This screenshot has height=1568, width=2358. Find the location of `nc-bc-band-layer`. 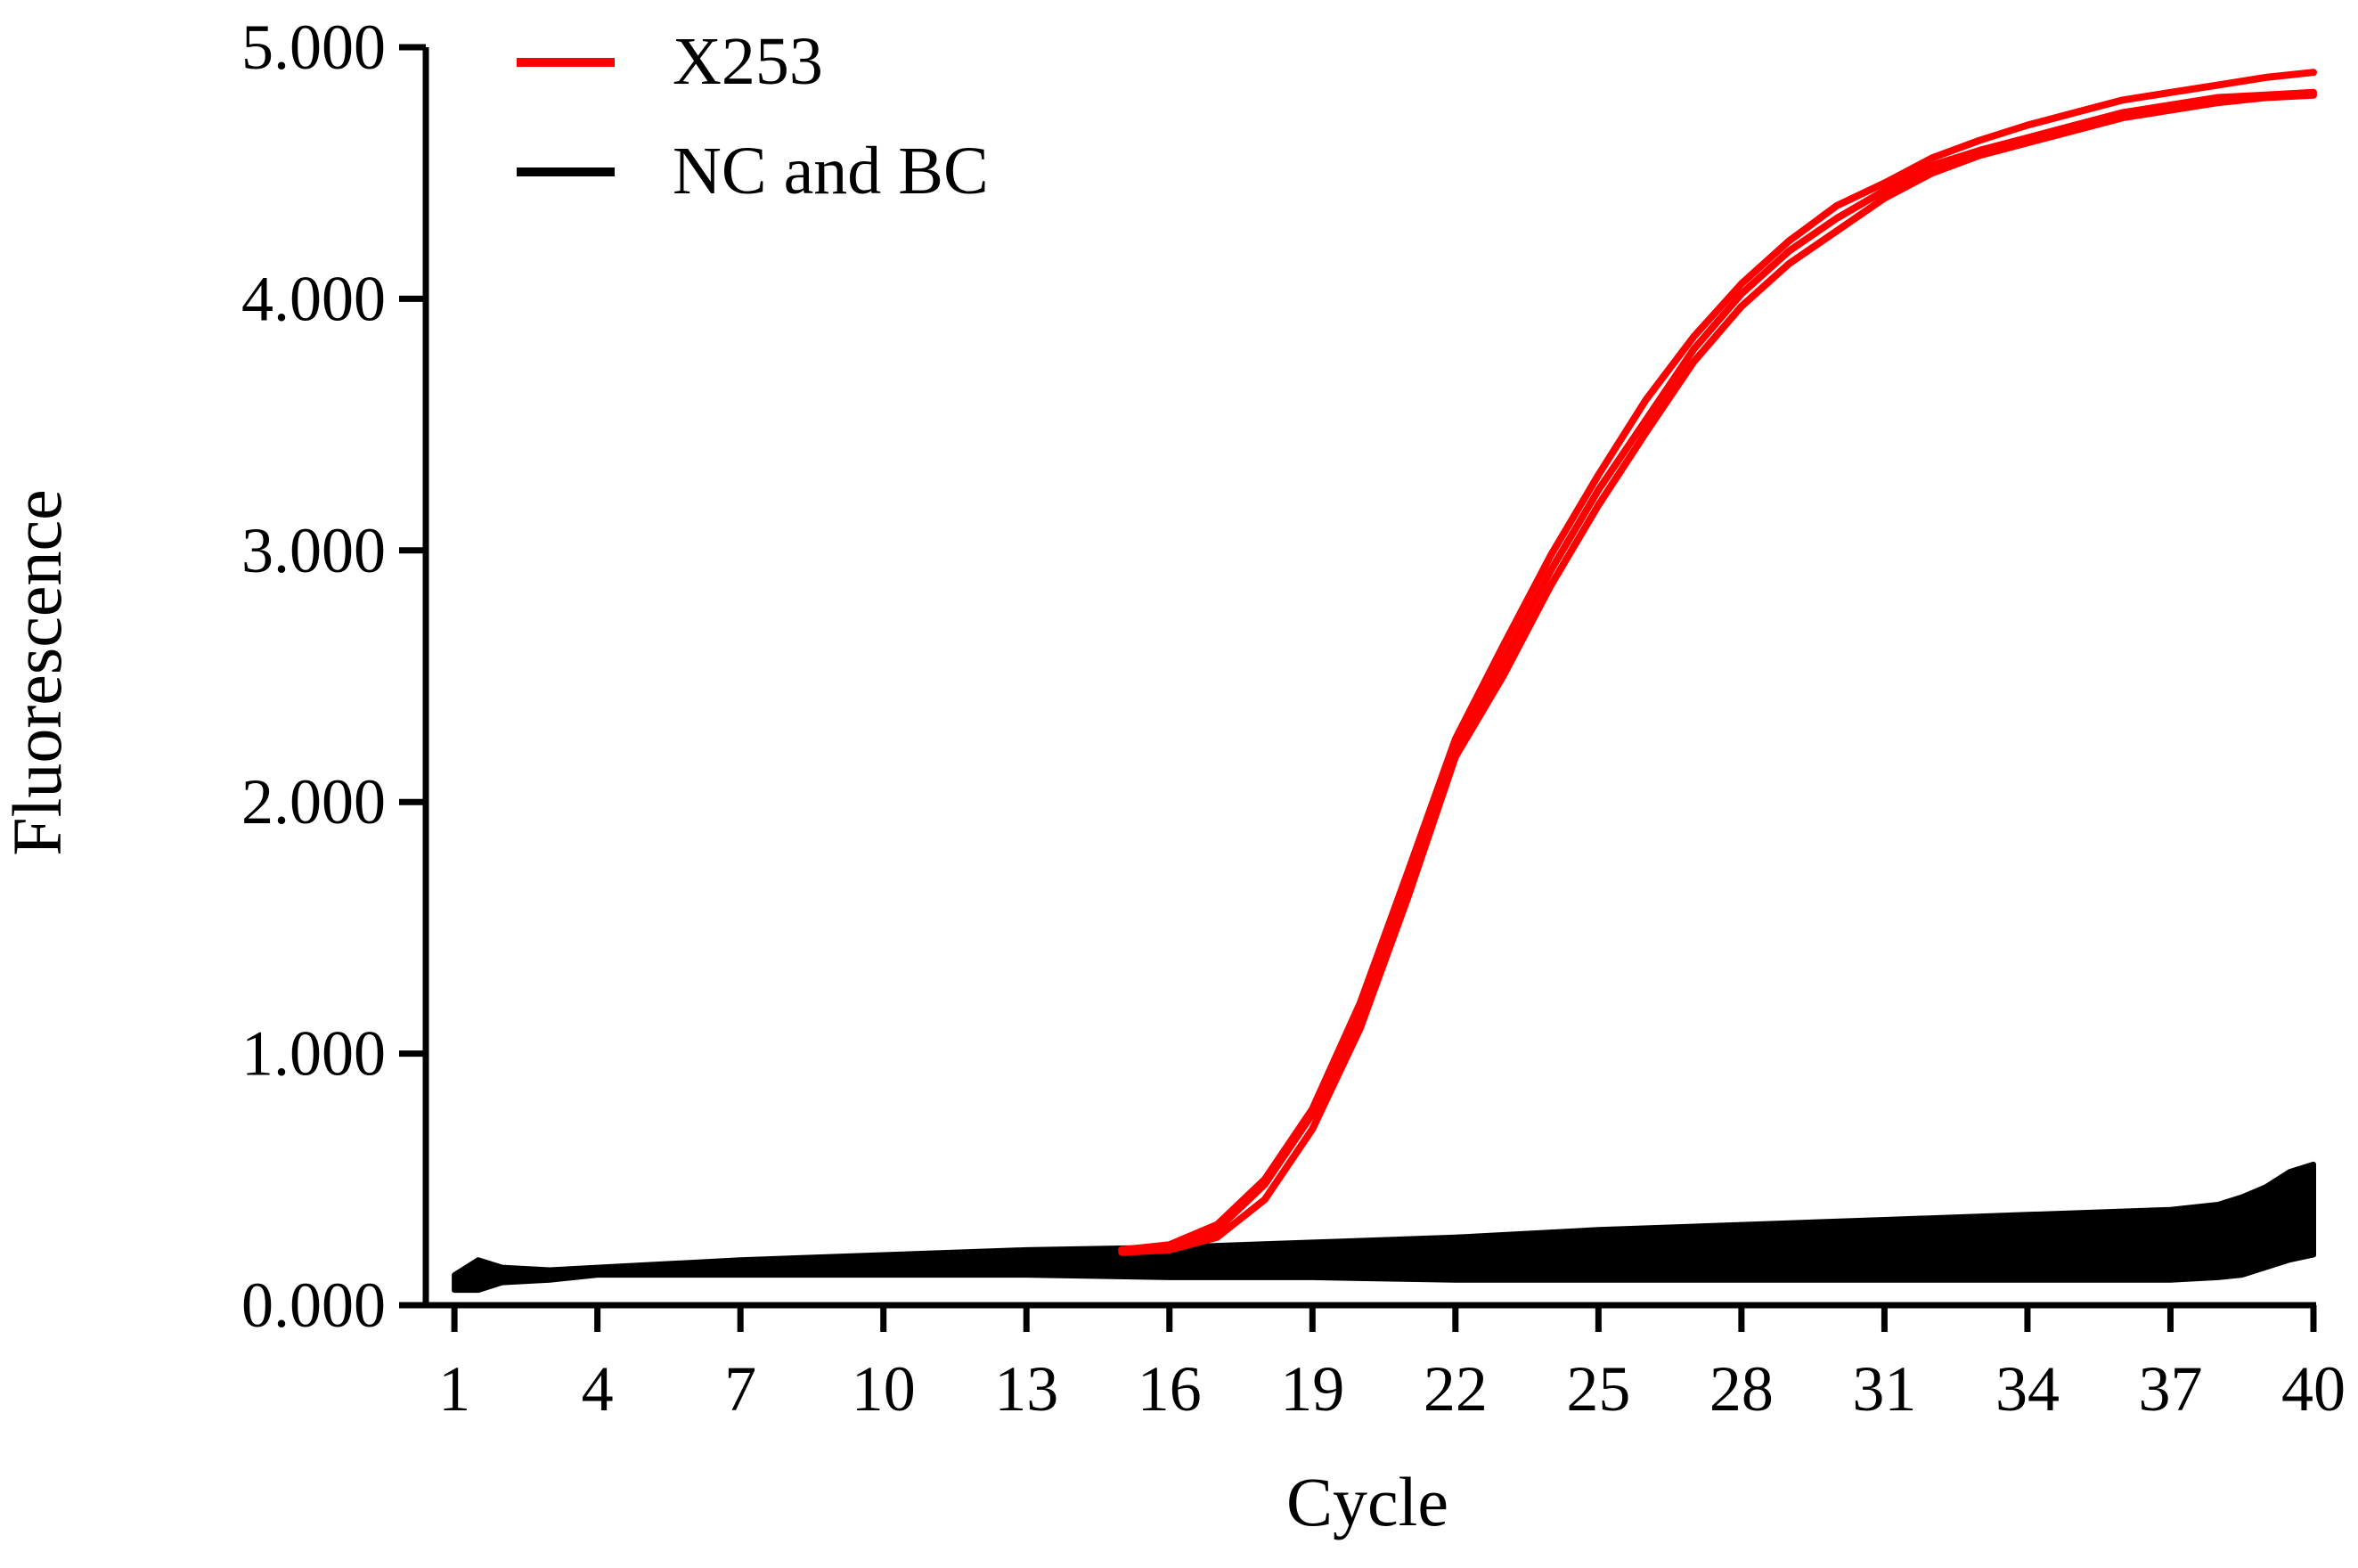

nc-bc-band-layer is located at coordinates (1384, 1227).